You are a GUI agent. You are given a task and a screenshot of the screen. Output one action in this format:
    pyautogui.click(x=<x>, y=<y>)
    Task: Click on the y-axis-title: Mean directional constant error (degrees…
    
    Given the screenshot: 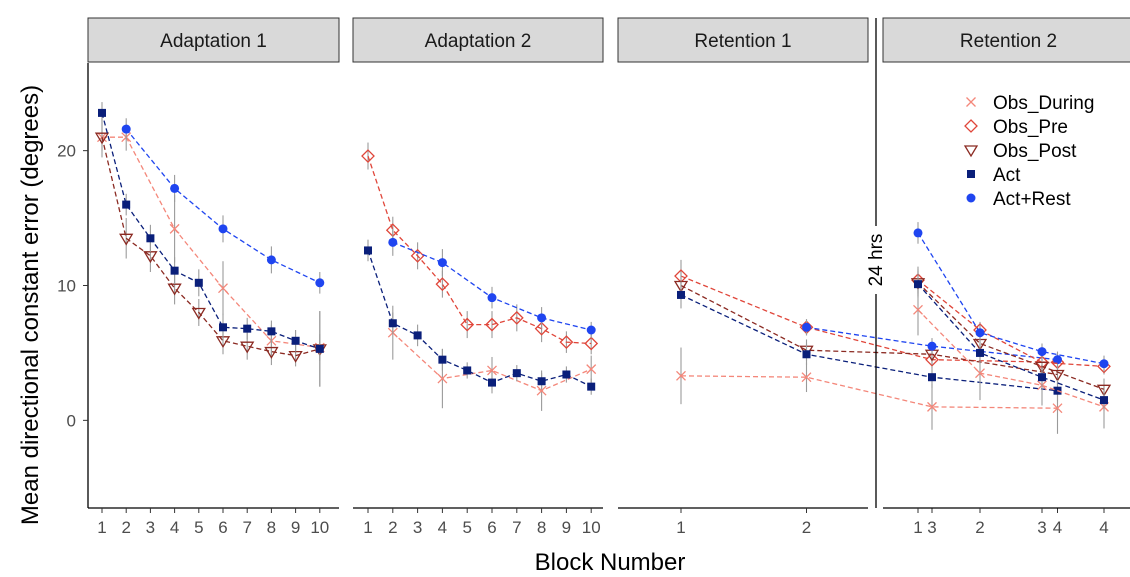 What is the action you would take?
    pyautogui.click(x=30, y=305)
    